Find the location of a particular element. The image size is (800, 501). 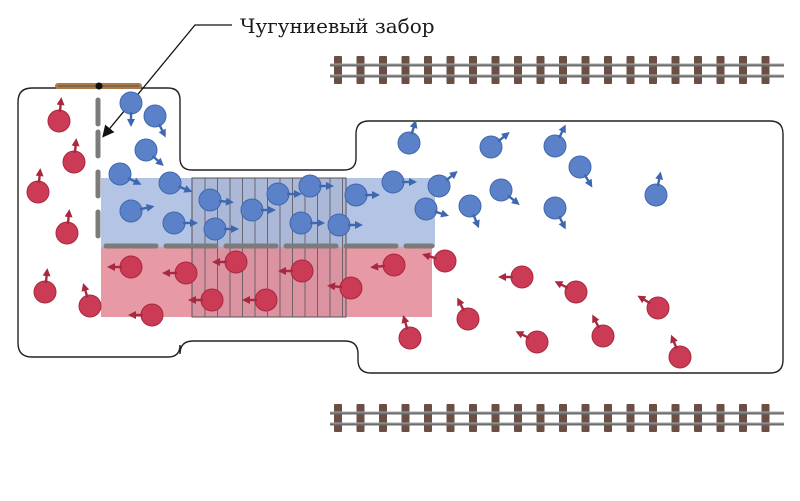

iron-fence is located at coordinates (265, 173).